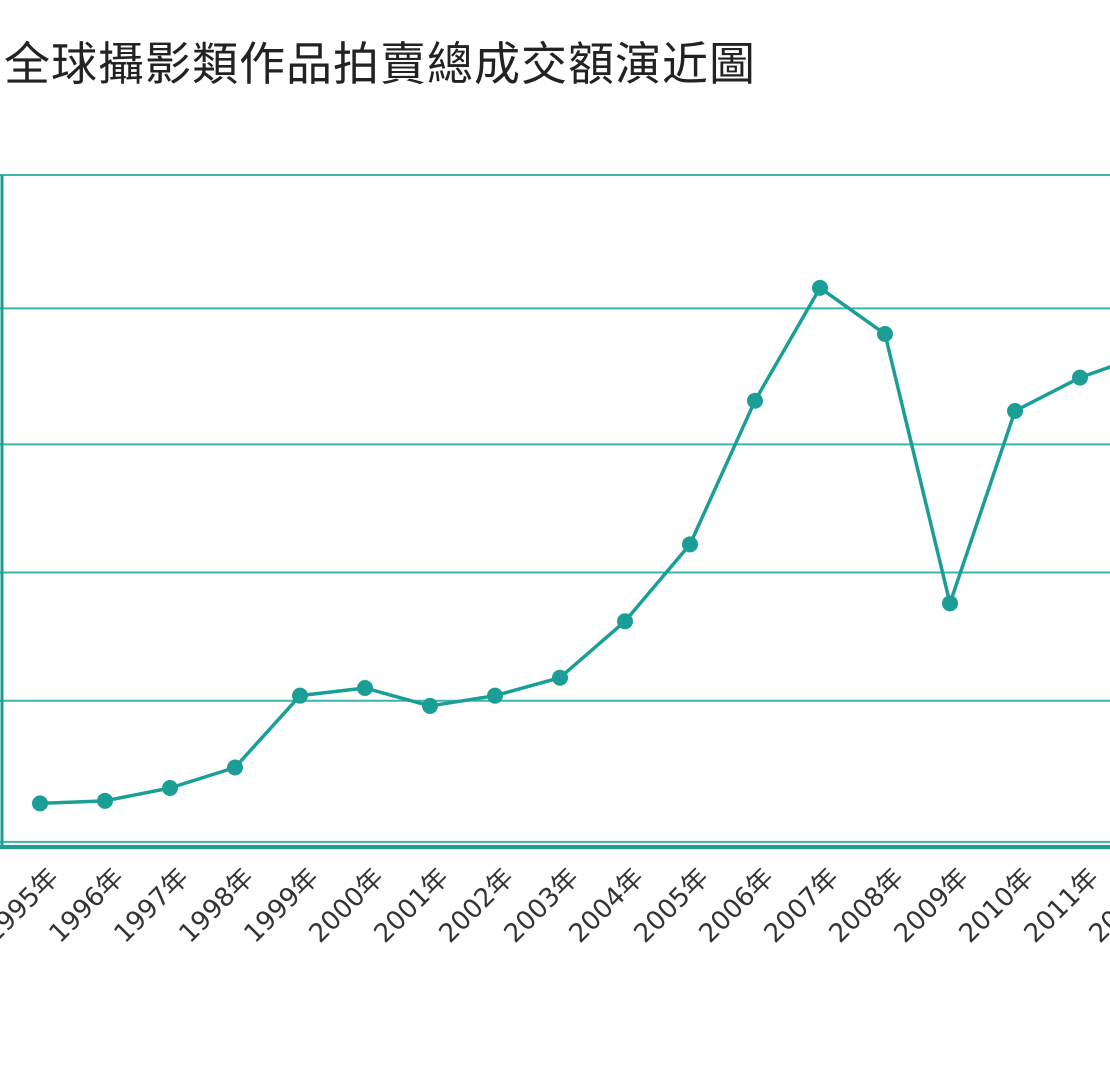  I want to click on data-point-2003年, so click(560, 677).